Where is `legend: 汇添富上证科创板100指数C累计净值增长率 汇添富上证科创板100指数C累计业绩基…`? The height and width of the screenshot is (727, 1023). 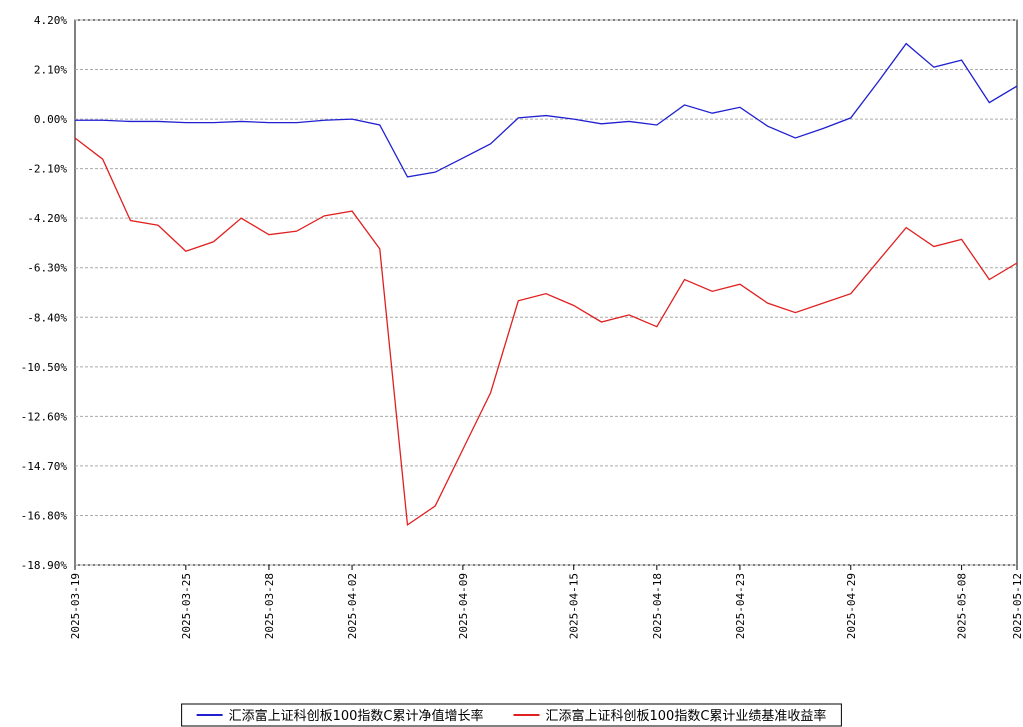
legend: 汇添富上证科创板100指数C累计净值增长率 汇添富上证科创板100指数C累计业绩基… is located at coordinates (511, 715).